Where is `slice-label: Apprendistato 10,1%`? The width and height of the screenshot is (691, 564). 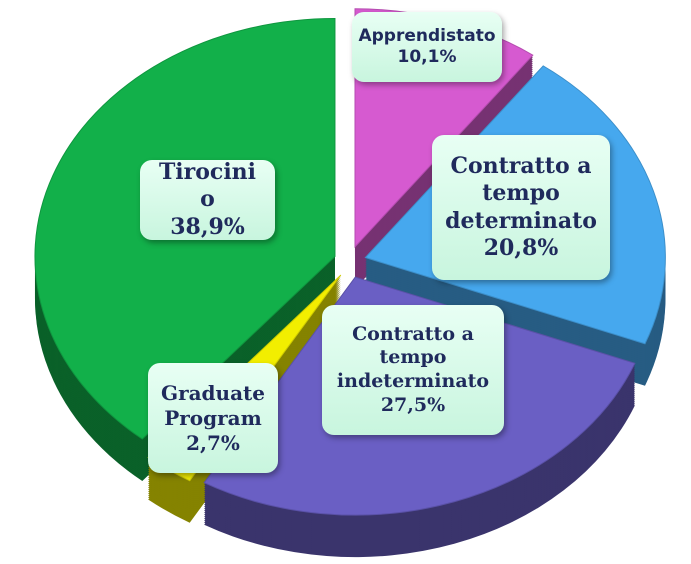 slice-label: Apprendistato 10,1% is located at coordinates (427, 47).